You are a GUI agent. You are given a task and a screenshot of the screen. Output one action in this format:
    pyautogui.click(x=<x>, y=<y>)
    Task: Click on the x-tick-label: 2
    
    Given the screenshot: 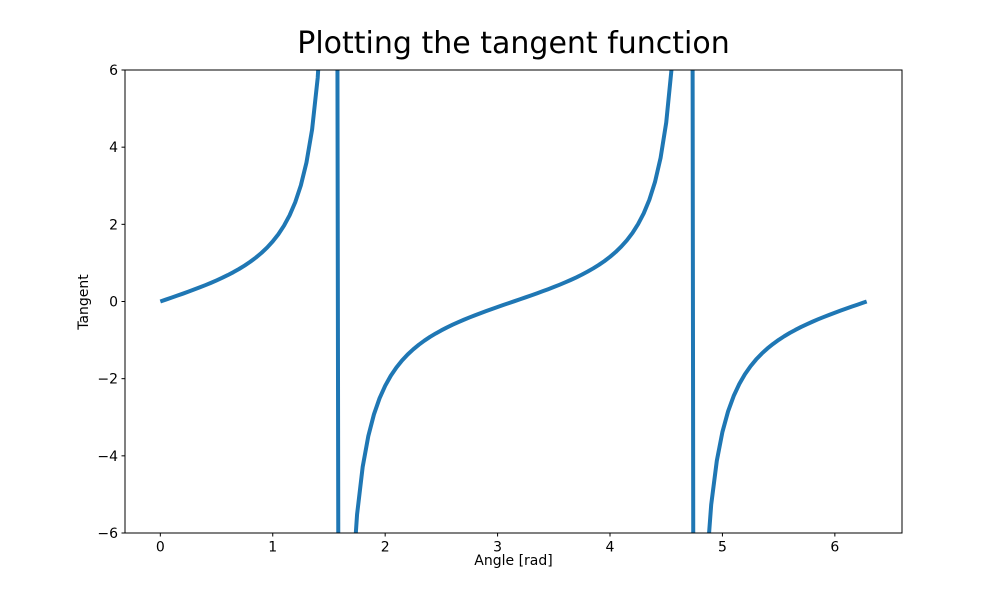 What is the action you would take?
    pyautogui.click(x=385, y=548)
    